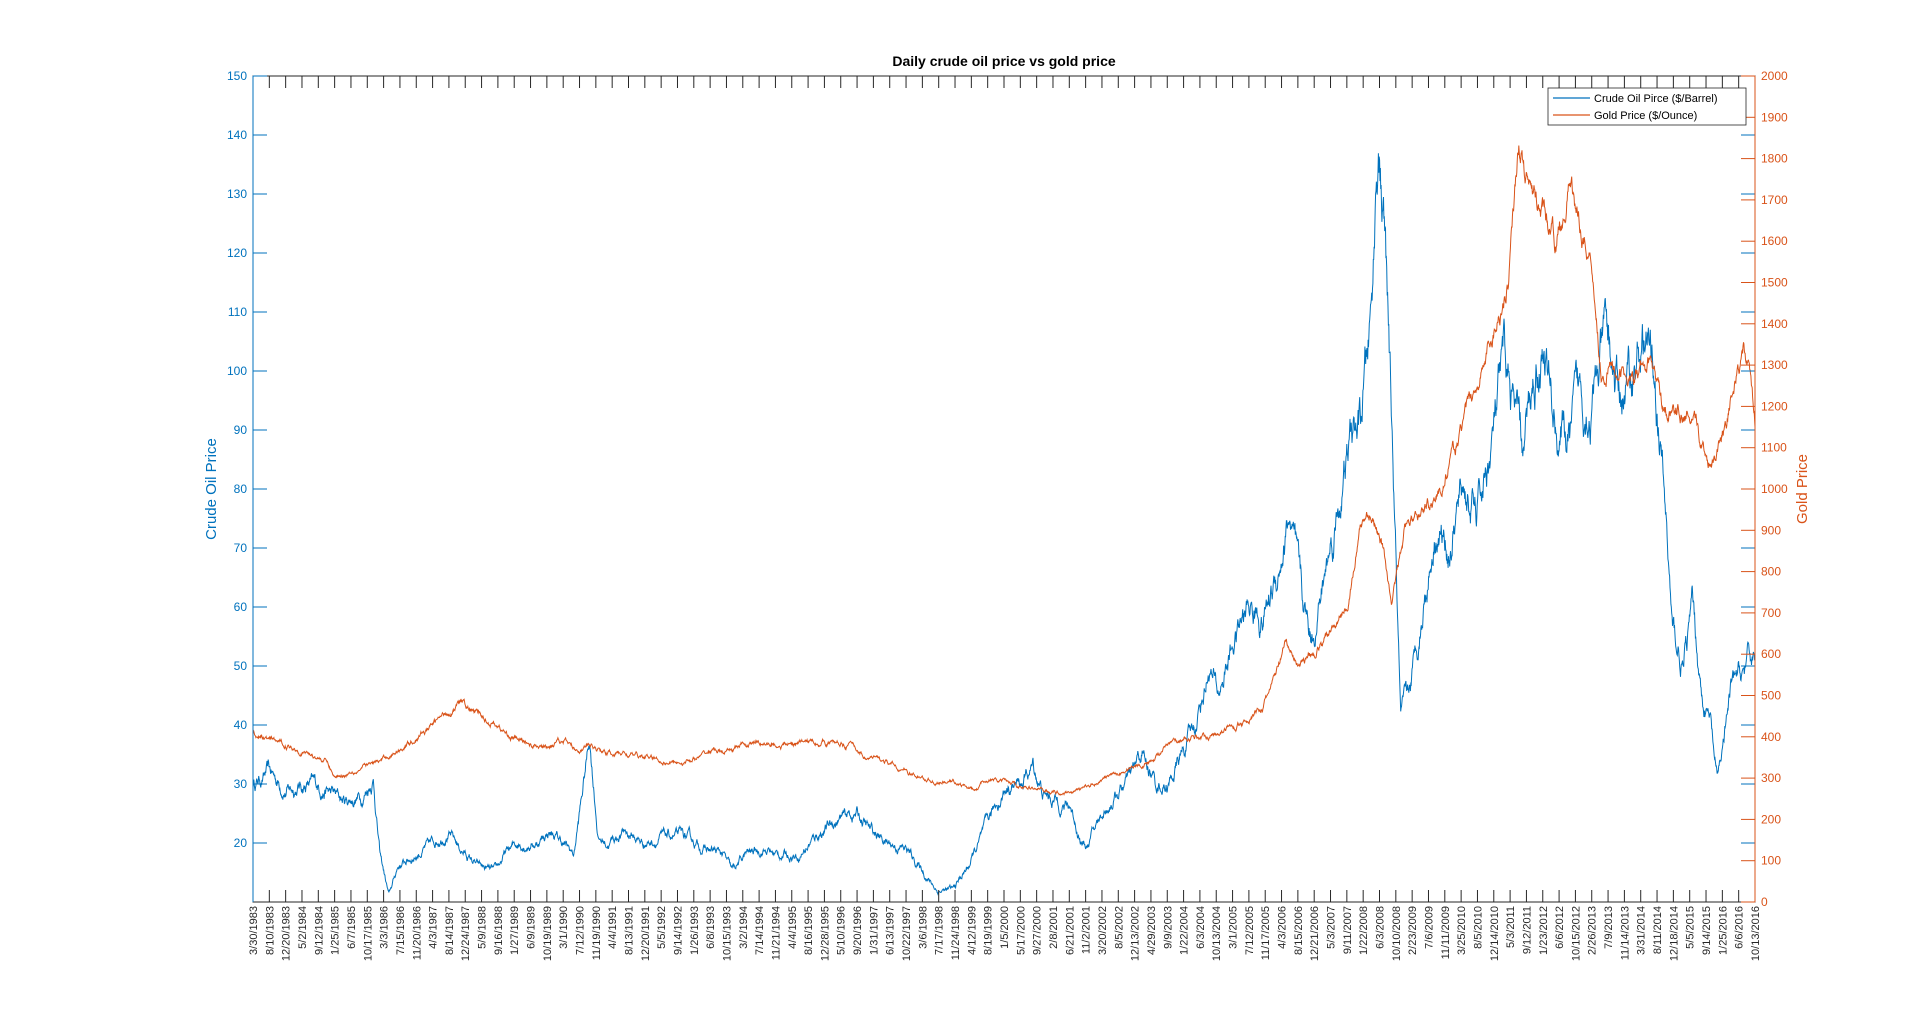 The image size is (1920, 1009). What do you see at coordinates (662, 927) in the screenshot?
I see `x-tick-label: 5/5/1992` at bounding box center [662, 927].